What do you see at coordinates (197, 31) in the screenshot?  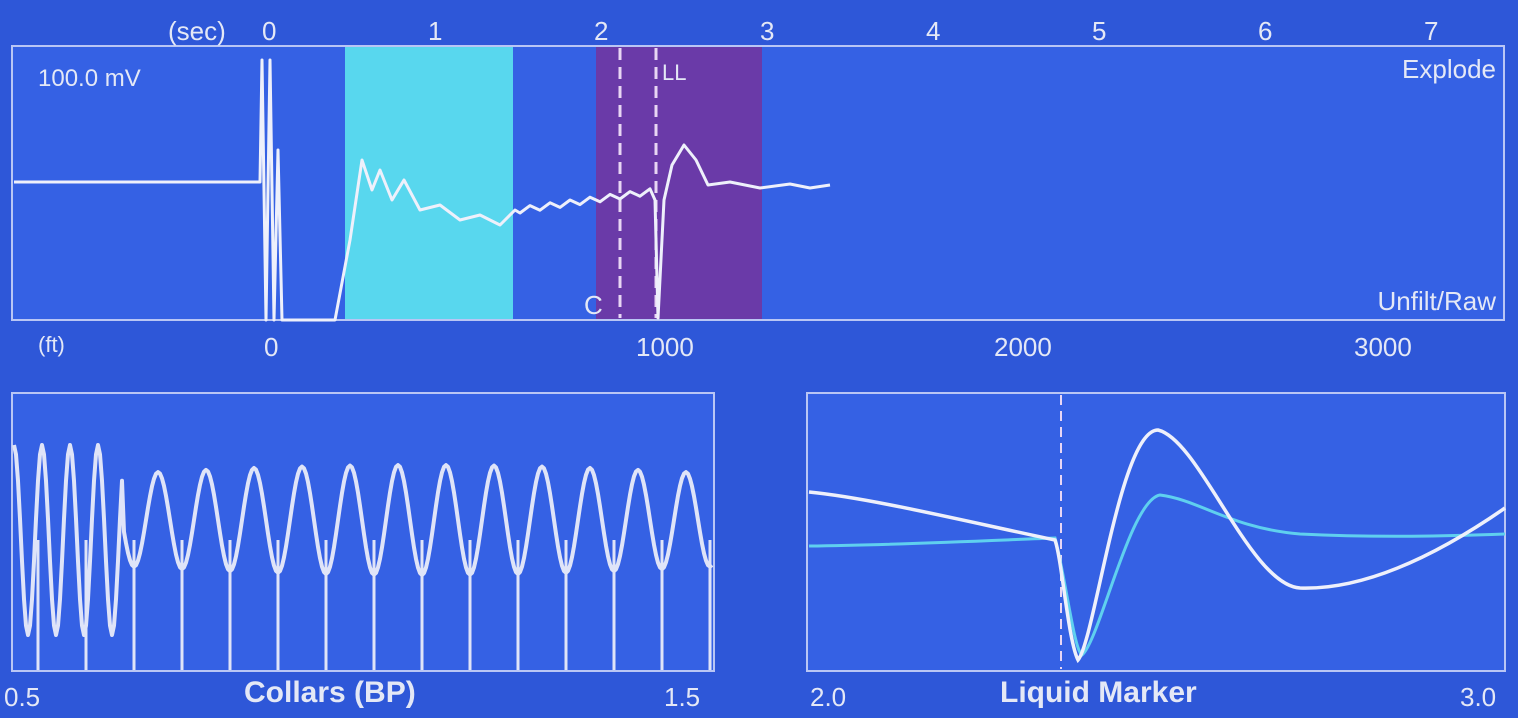 I see `time-unit-label: (sec)` at bounding box center [197, 31].